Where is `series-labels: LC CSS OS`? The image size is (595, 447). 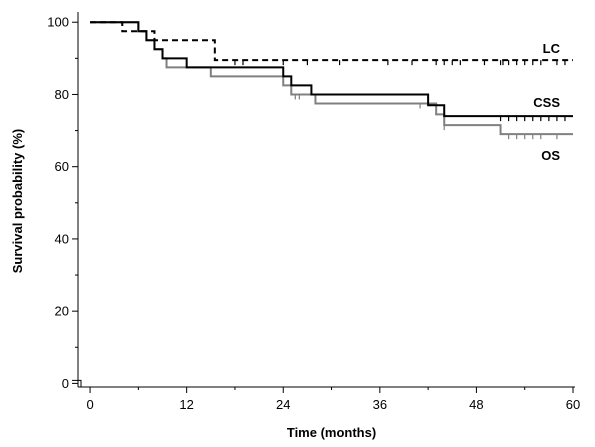 series-labels: LC CSS OS is located at coordinates (546, 102).